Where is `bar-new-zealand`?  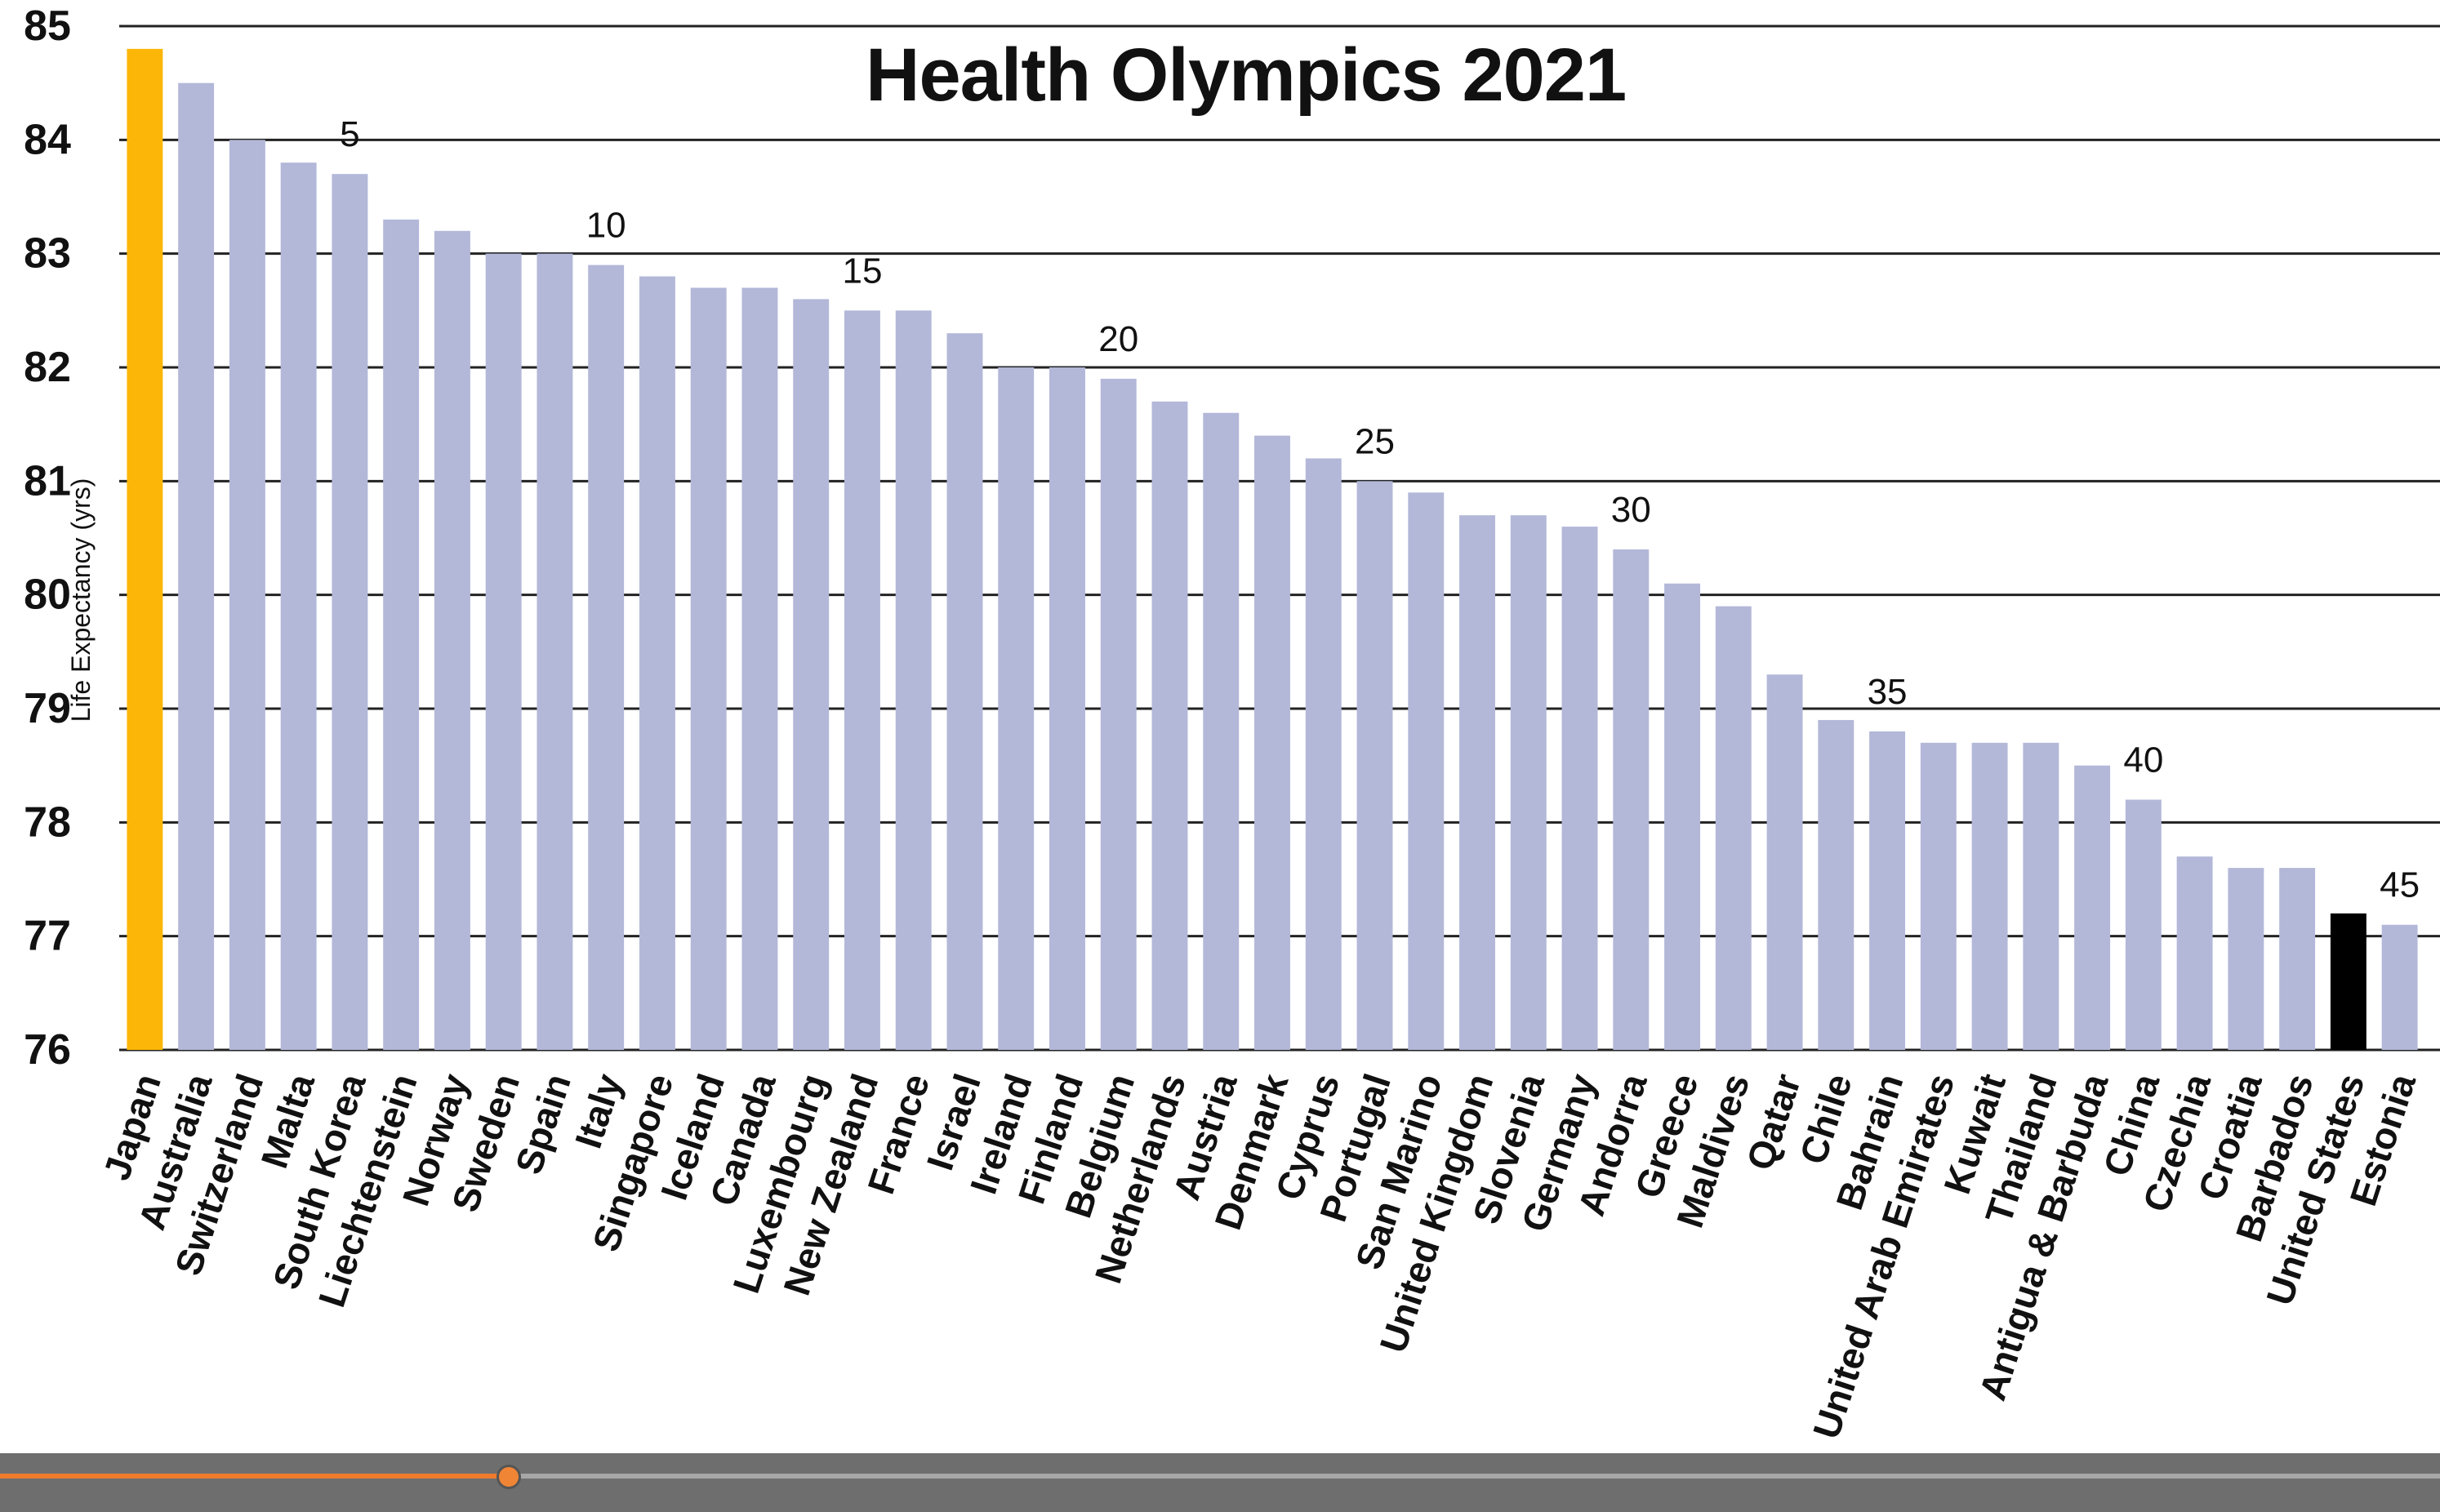 bar-new-zealand is located at coordinates (862, 680).